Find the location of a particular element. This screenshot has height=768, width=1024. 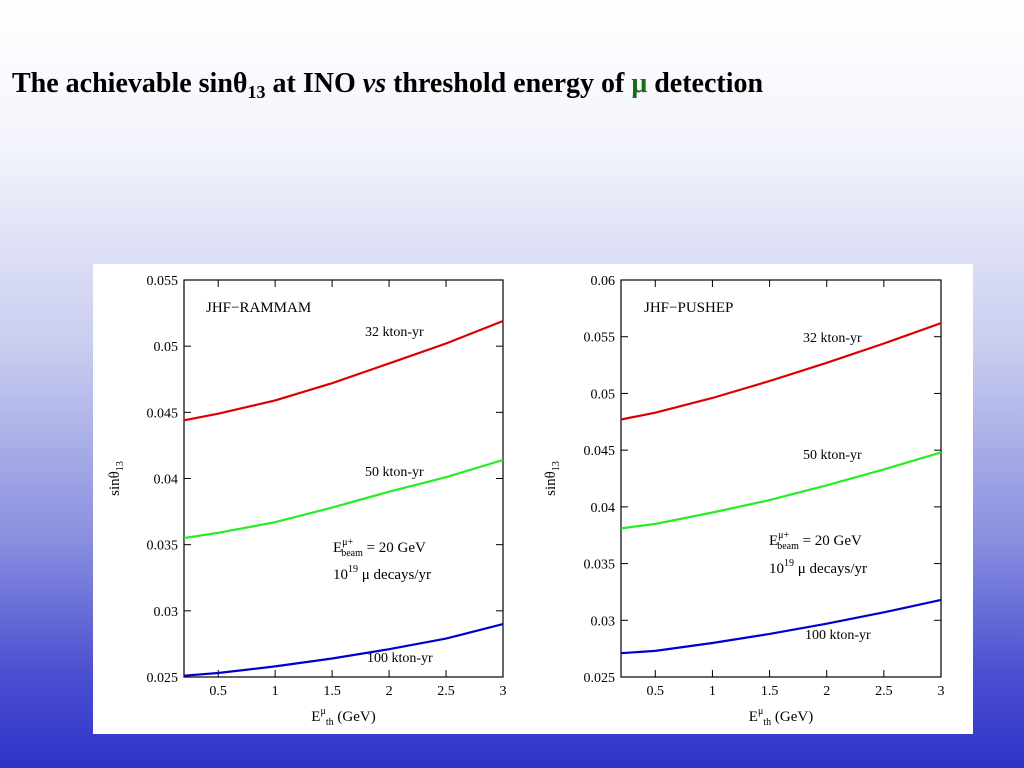

title-part3: threshold energy of is located at coordinates (509, 83).